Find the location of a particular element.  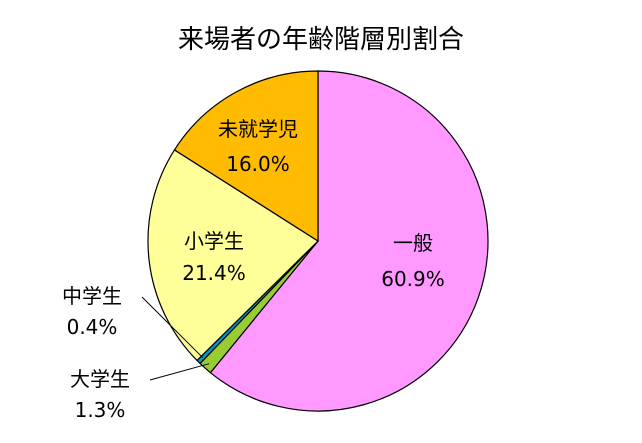

slice-value-label: 1.3% is located at coordinates (100, 410).